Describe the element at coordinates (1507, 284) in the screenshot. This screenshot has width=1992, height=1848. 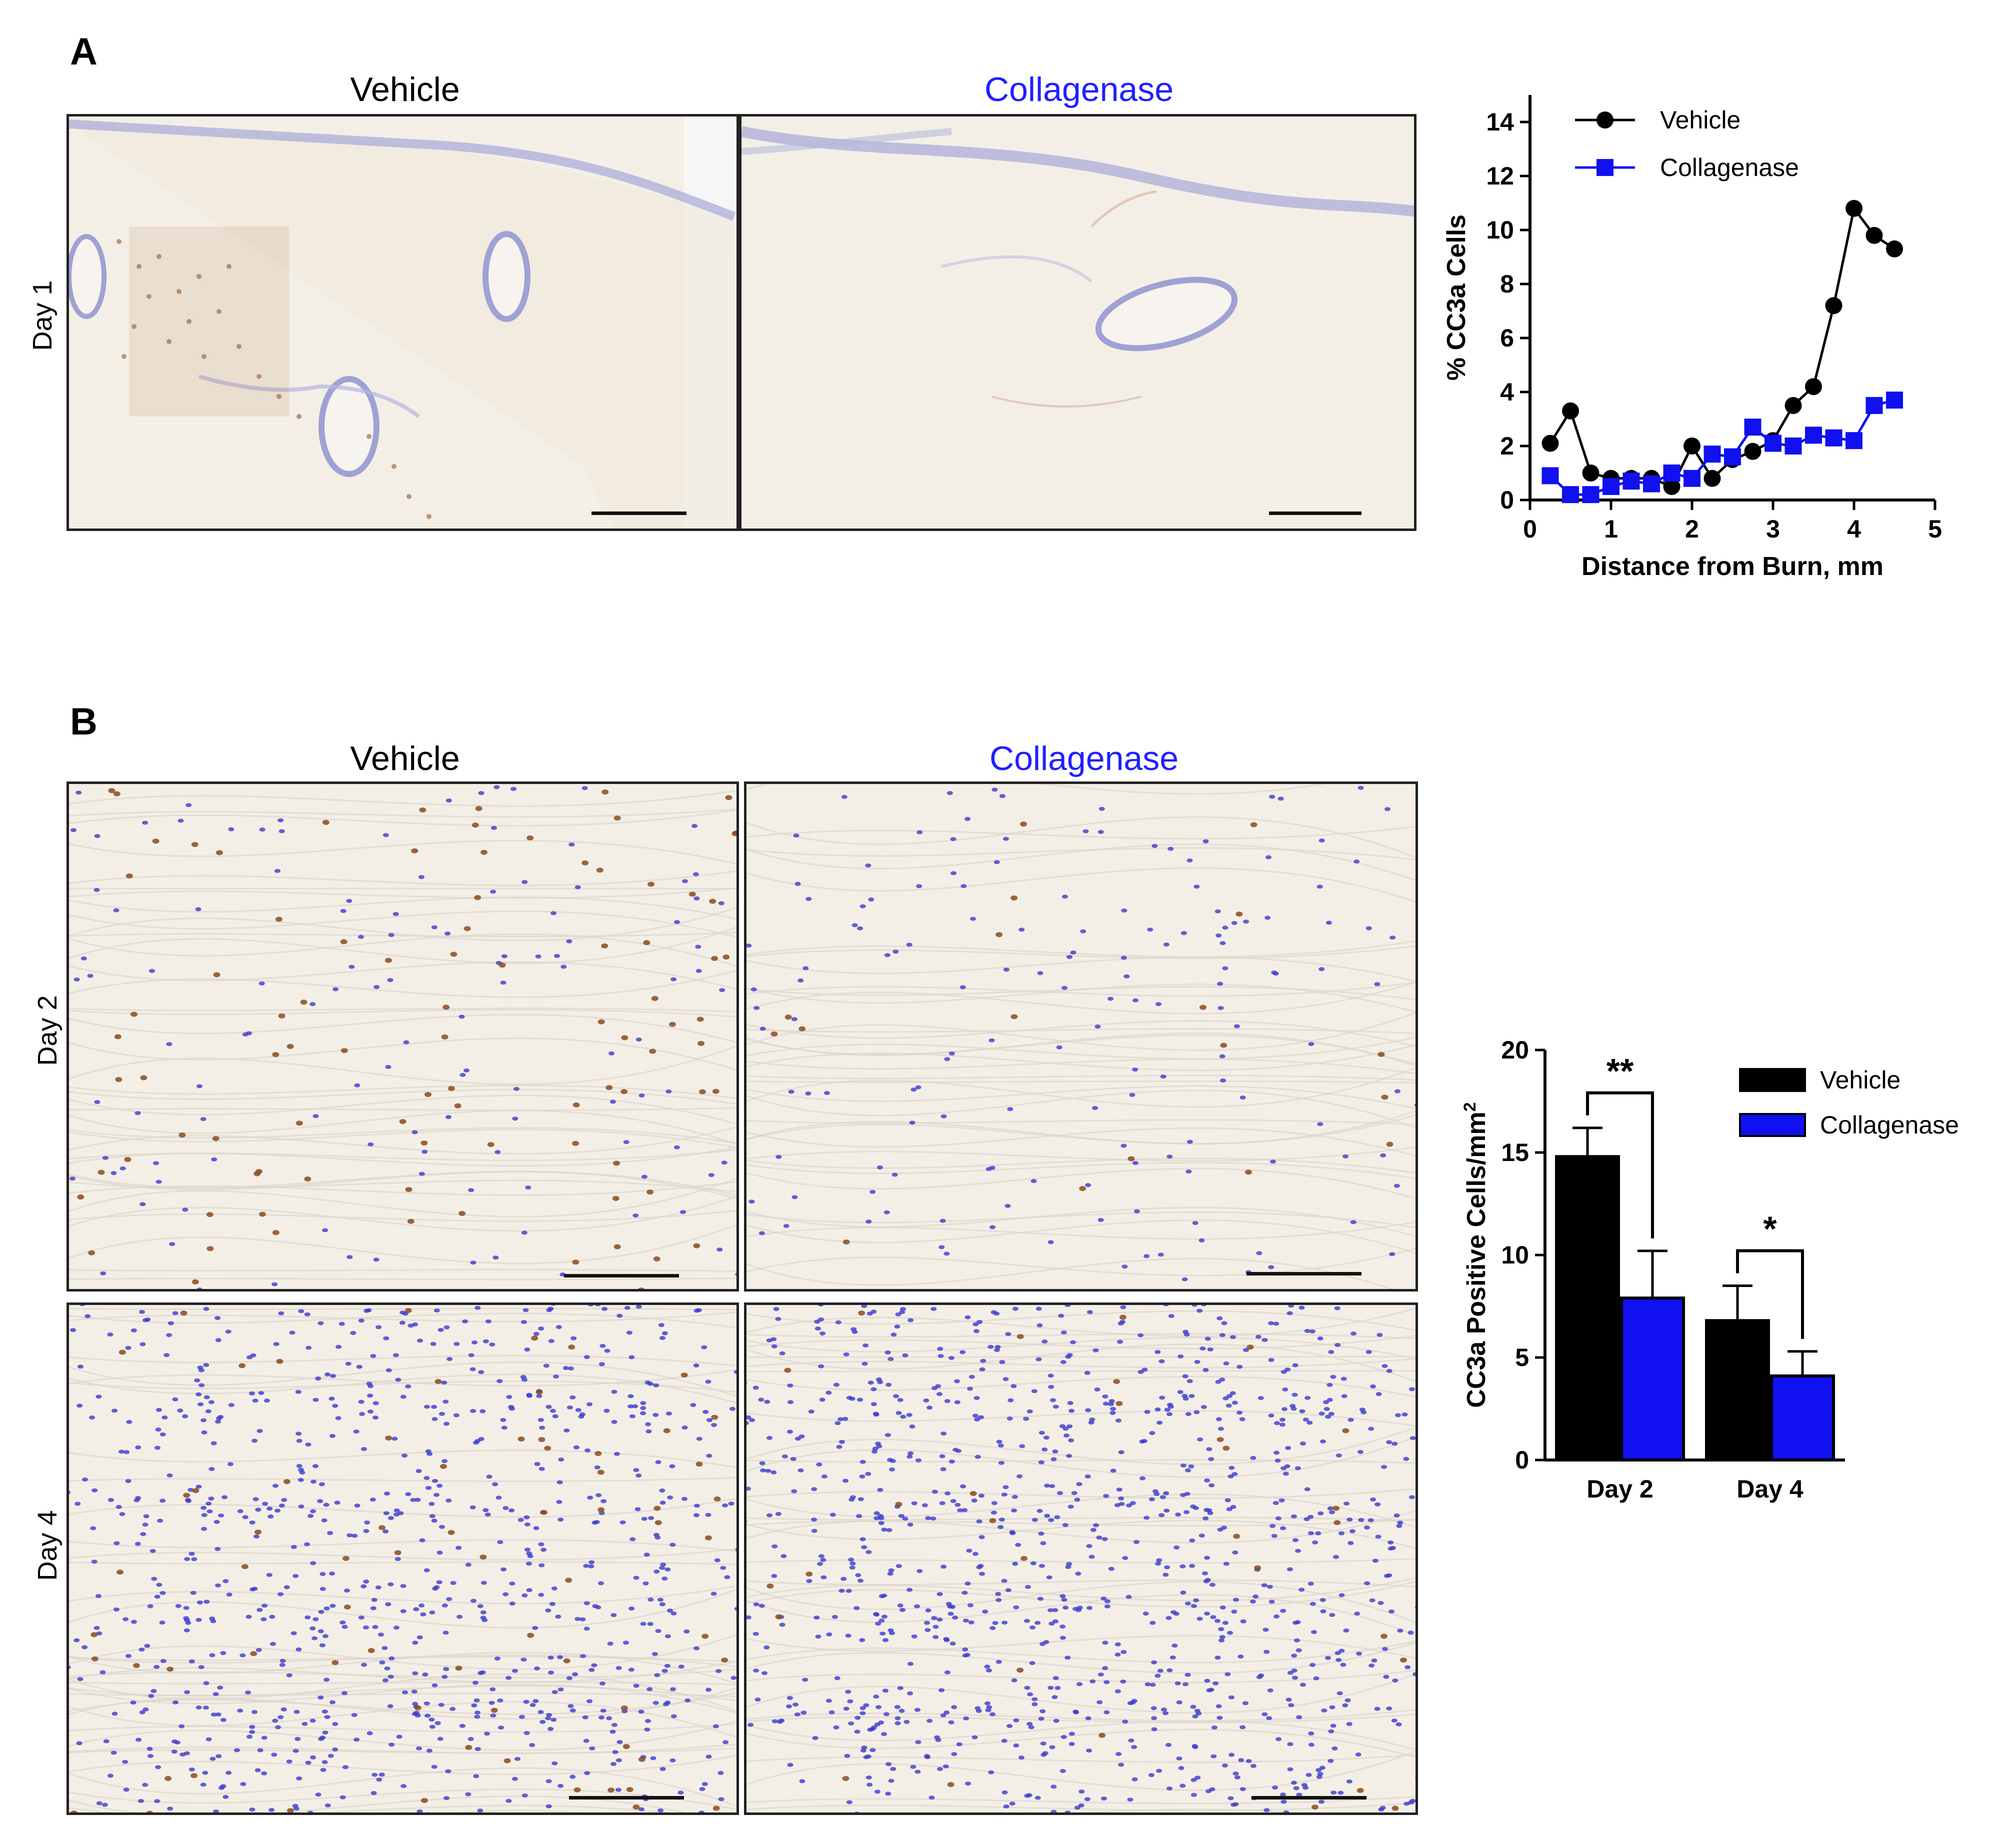
I see `y-tick-label: 8` at that location.